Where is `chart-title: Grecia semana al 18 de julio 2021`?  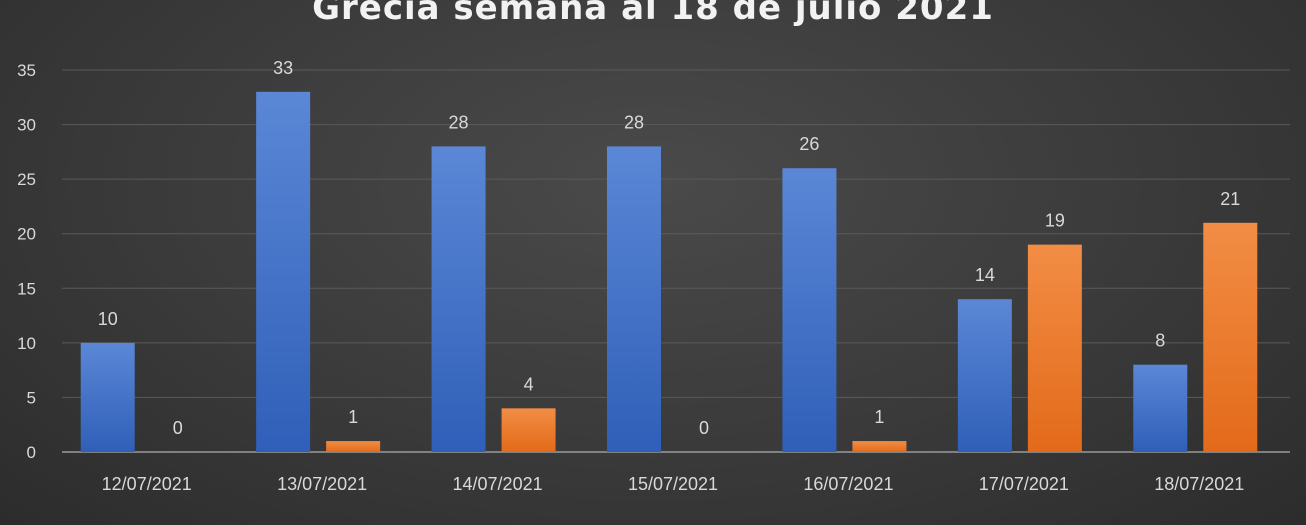
chart-title: Grecia semana al 18 de julio 2021 is located at coordinates (653, 14).